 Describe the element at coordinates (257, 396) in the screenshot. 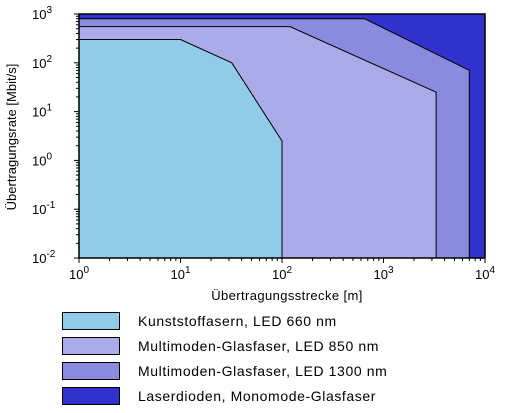

I see `legend-label: Laserdioden, Monomode-Glasfaser` at that location.